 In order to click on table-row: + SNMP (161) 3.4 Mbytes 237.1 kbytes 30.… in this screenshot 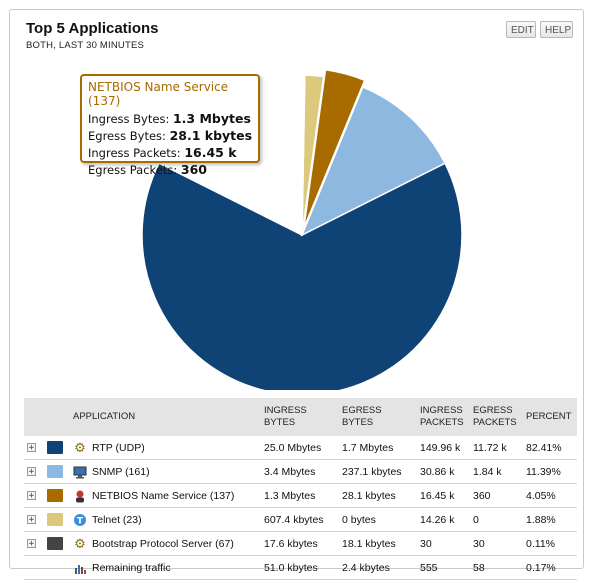, I will do `click(300, 471)`.